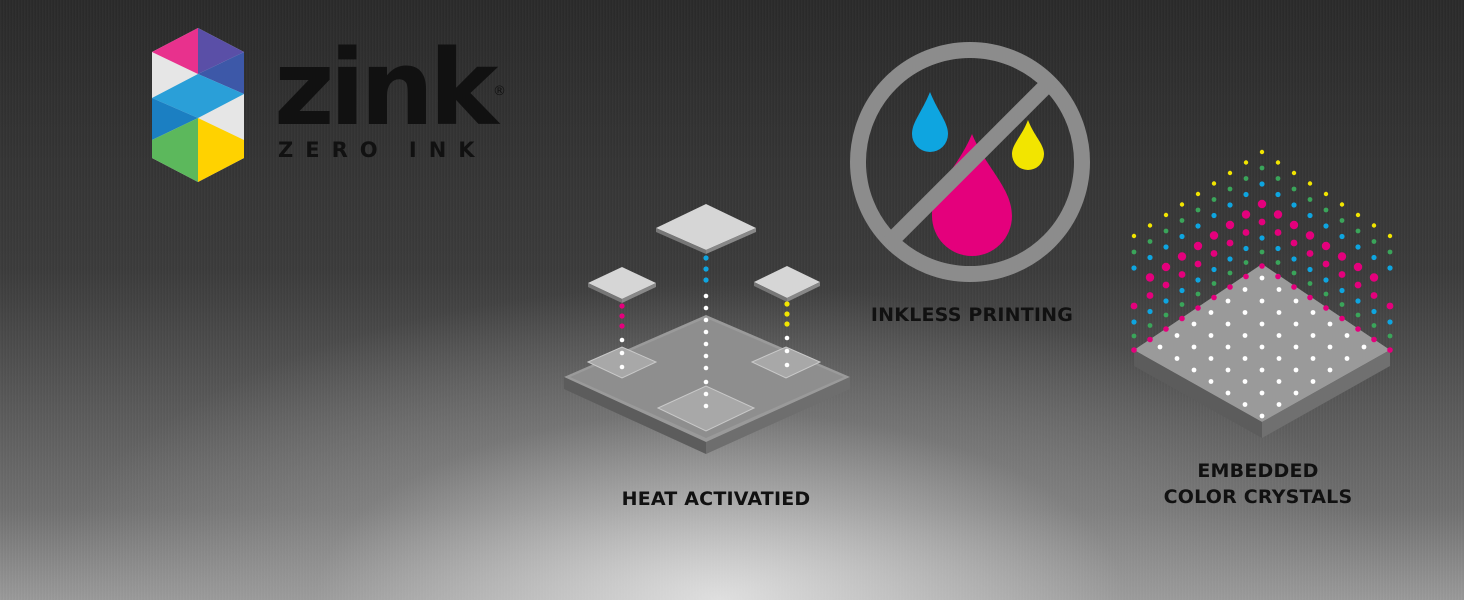 This screenshot has height=600, width=1464. I want to click on registered-mark: ®, so click(499, 91).